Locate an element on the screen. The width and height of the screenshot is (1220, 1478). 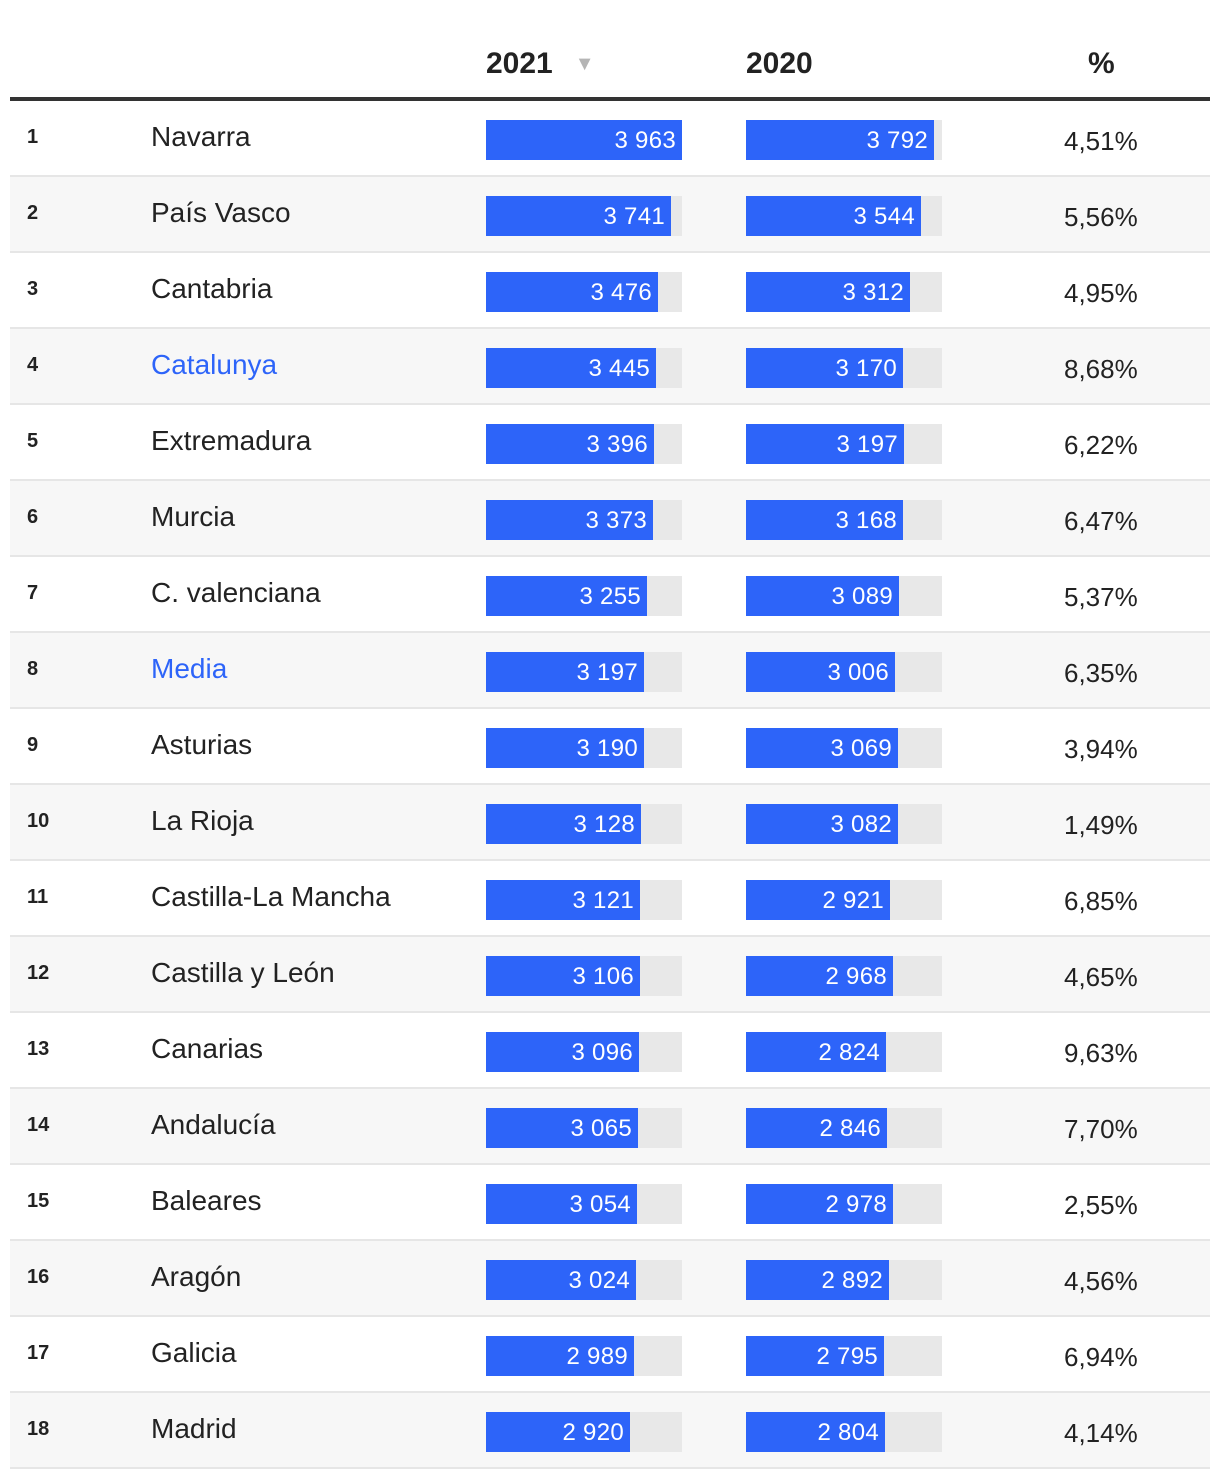
sort-descending-icon: ▼ is located at coordinates (584, 64).